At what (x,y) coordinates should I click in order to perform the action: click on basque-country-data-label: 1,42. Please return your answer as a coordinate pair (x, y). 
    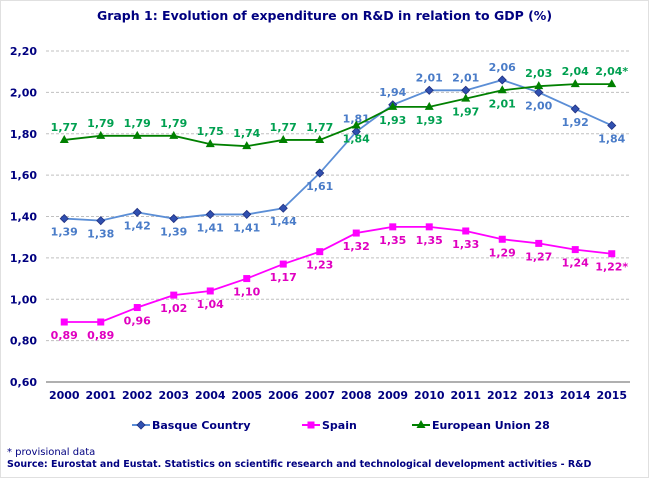
    Looking at the image, I should click on (137, 225).